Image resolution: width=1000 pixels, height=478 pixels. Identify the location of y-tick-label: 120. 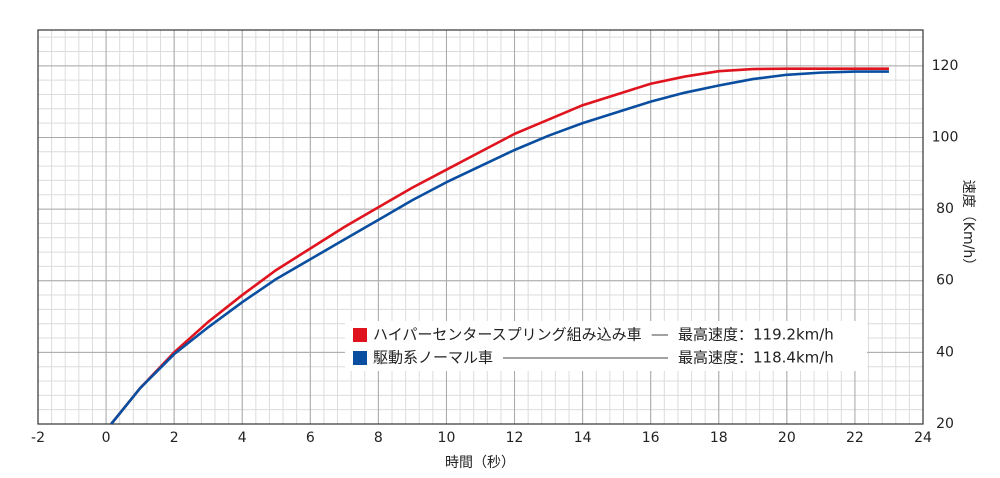
(945, 66).